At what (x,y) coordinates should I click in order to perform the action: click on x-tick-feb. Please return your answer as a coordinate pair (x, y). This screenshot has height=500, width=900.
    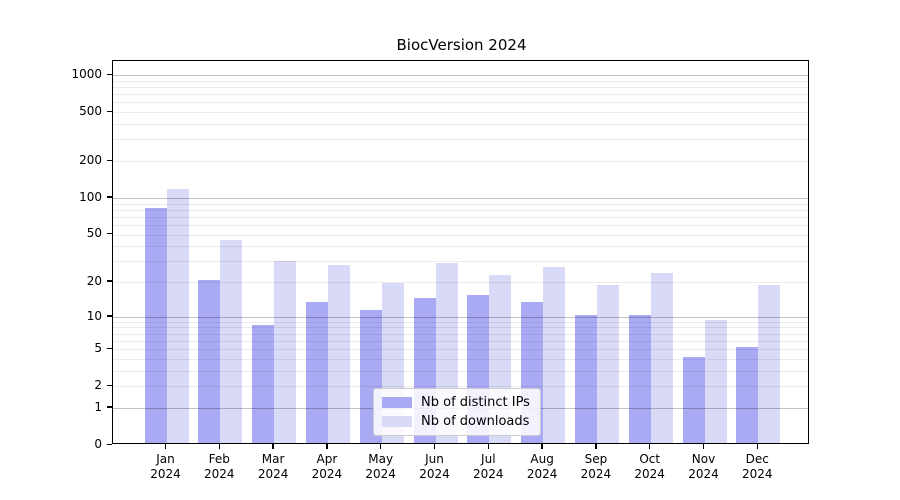
    Looking at the image, I should click on (219, 446).